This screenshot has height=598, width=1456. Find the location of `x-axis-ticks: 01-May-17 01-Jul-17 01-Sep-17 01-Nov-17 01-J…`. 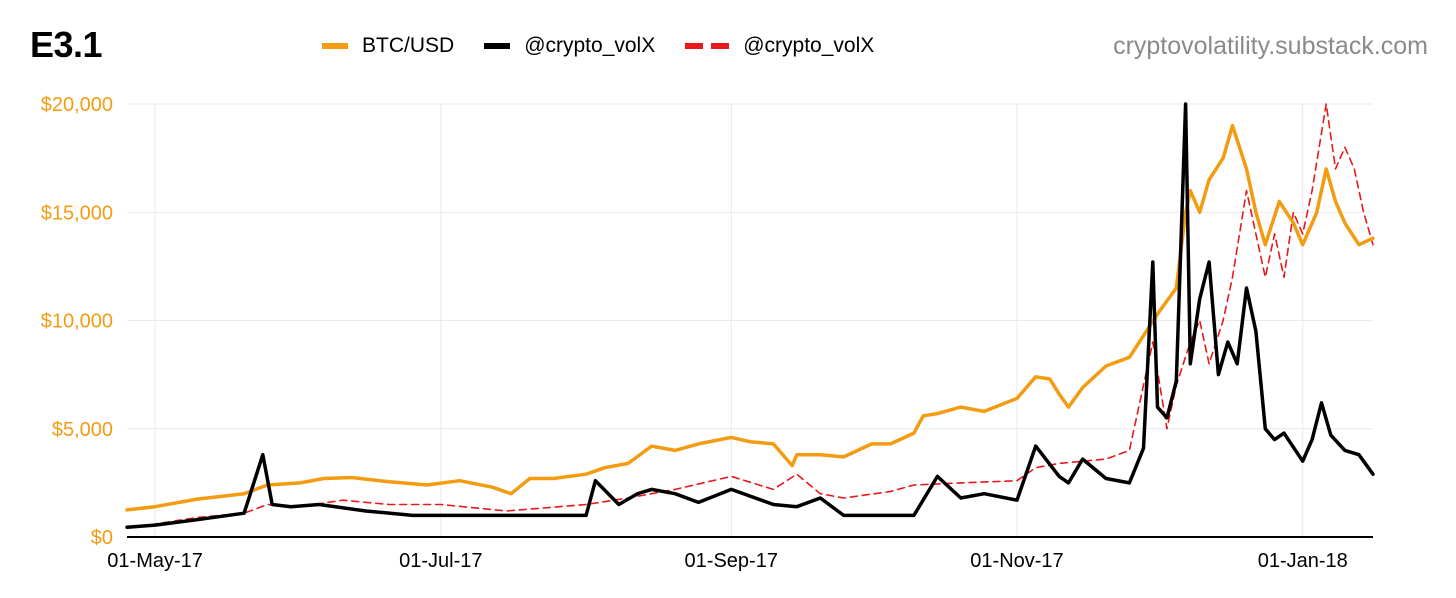

x-axis-ticks: 01-May-17 01-Jul-17 01-Sep-17 01-Nov-17 01-J… is located at coordinates (727, 561).